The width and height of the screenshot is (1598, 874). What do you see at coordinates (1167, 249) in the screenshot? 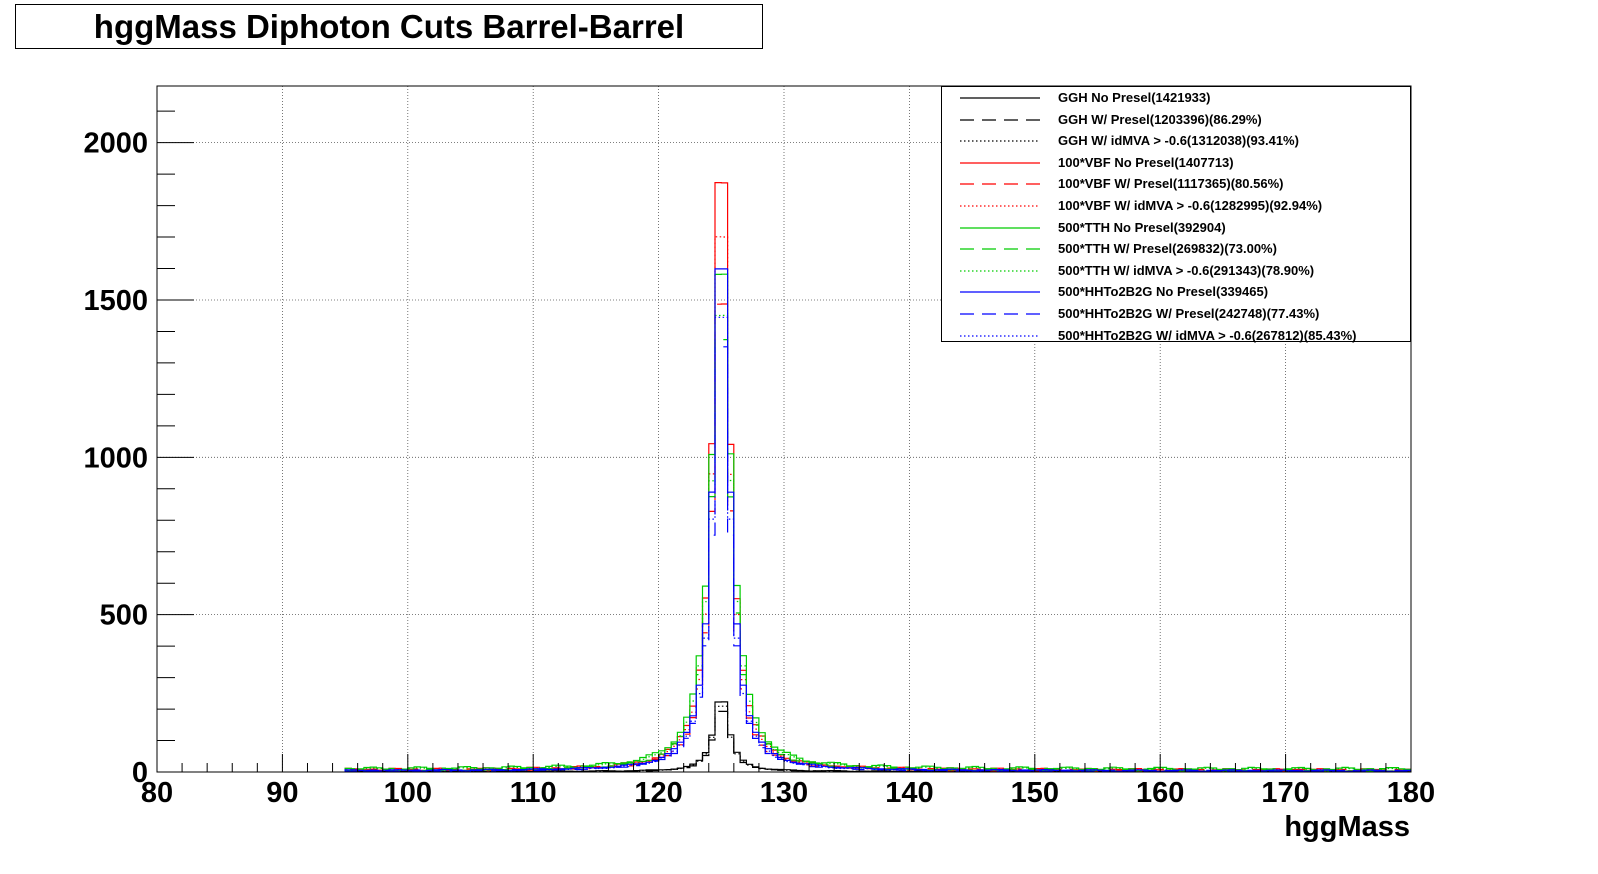
I see `legend-label: 500*TTH W/ Presel(269832)(73.00%)` at bounding box center [1167, 249].